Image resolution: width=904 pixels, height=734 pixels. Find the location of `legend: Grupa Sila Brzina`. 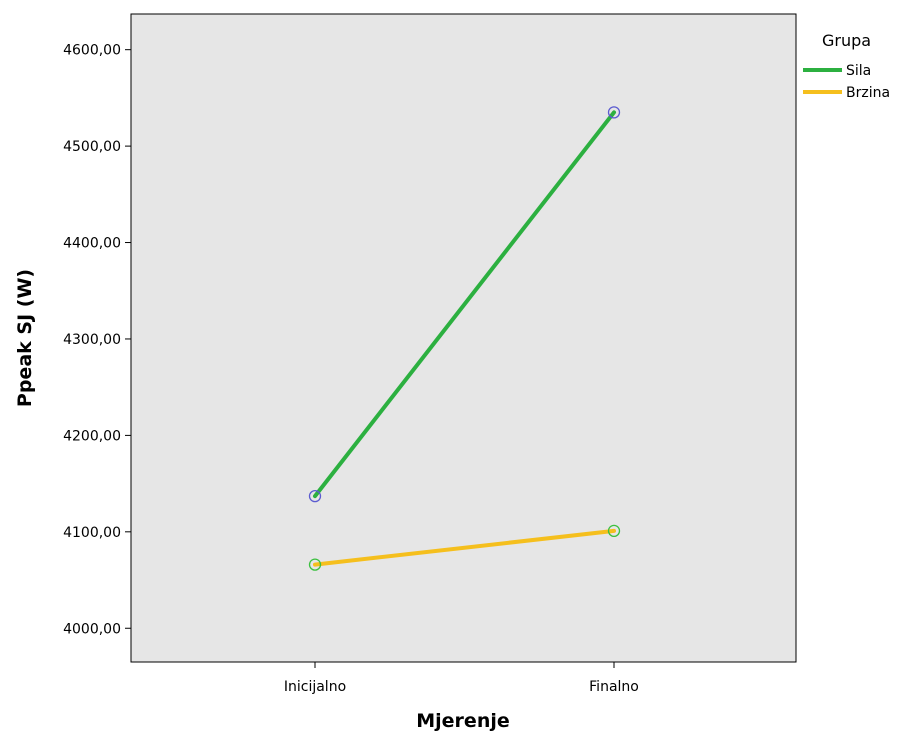

legend: Grupa Sila Brzina is located at coordinates (846, 66).